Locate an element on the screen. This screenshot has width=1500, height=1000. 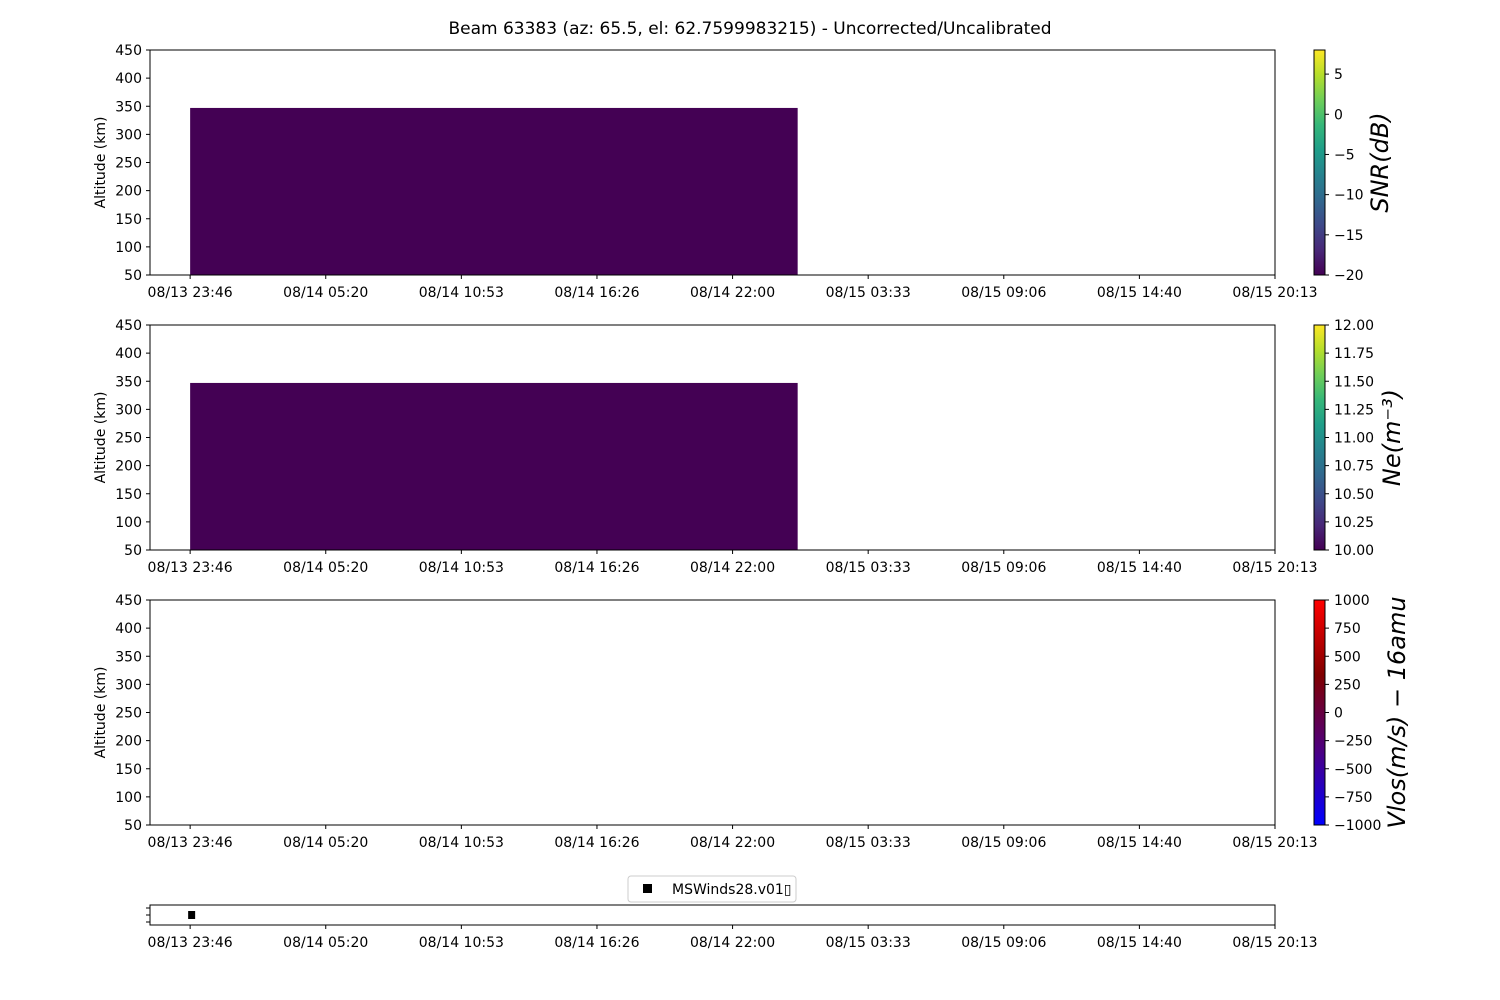
vlos-y-tick-label: 250 is located at coordinates (128, 714).